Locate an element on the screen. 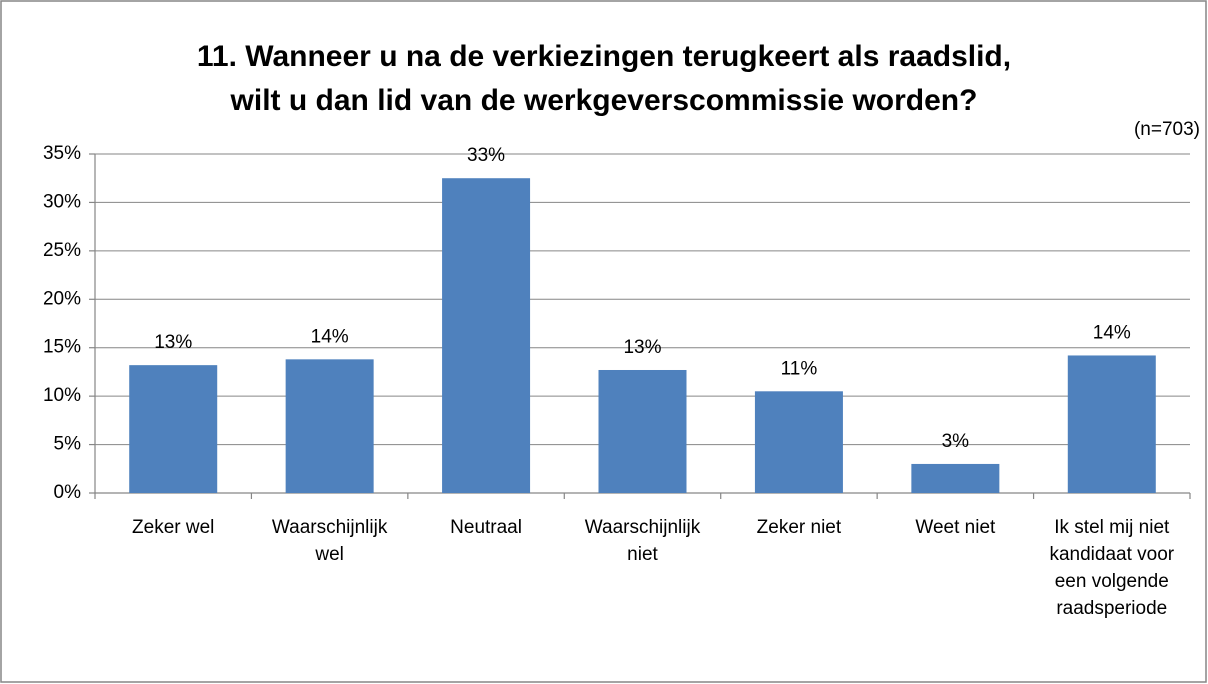 This screenshot has width=1208, height=684. x-tick-label: Weet niet is located at coordinates (955, 527).